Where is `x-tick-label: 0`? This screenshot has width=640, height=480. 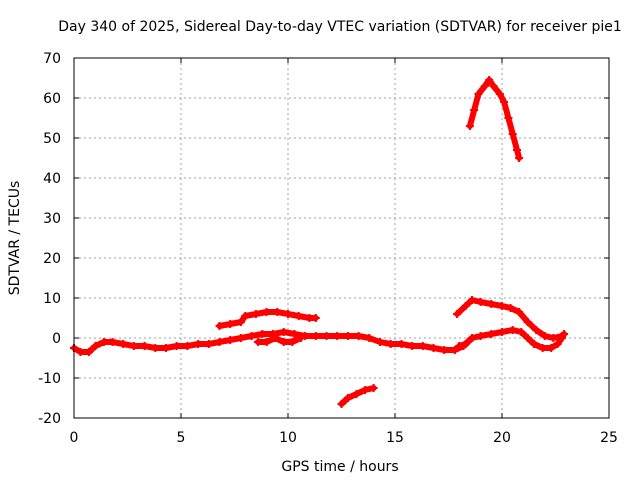 x-tick-label: 0 is located at coordinates (74, 438).